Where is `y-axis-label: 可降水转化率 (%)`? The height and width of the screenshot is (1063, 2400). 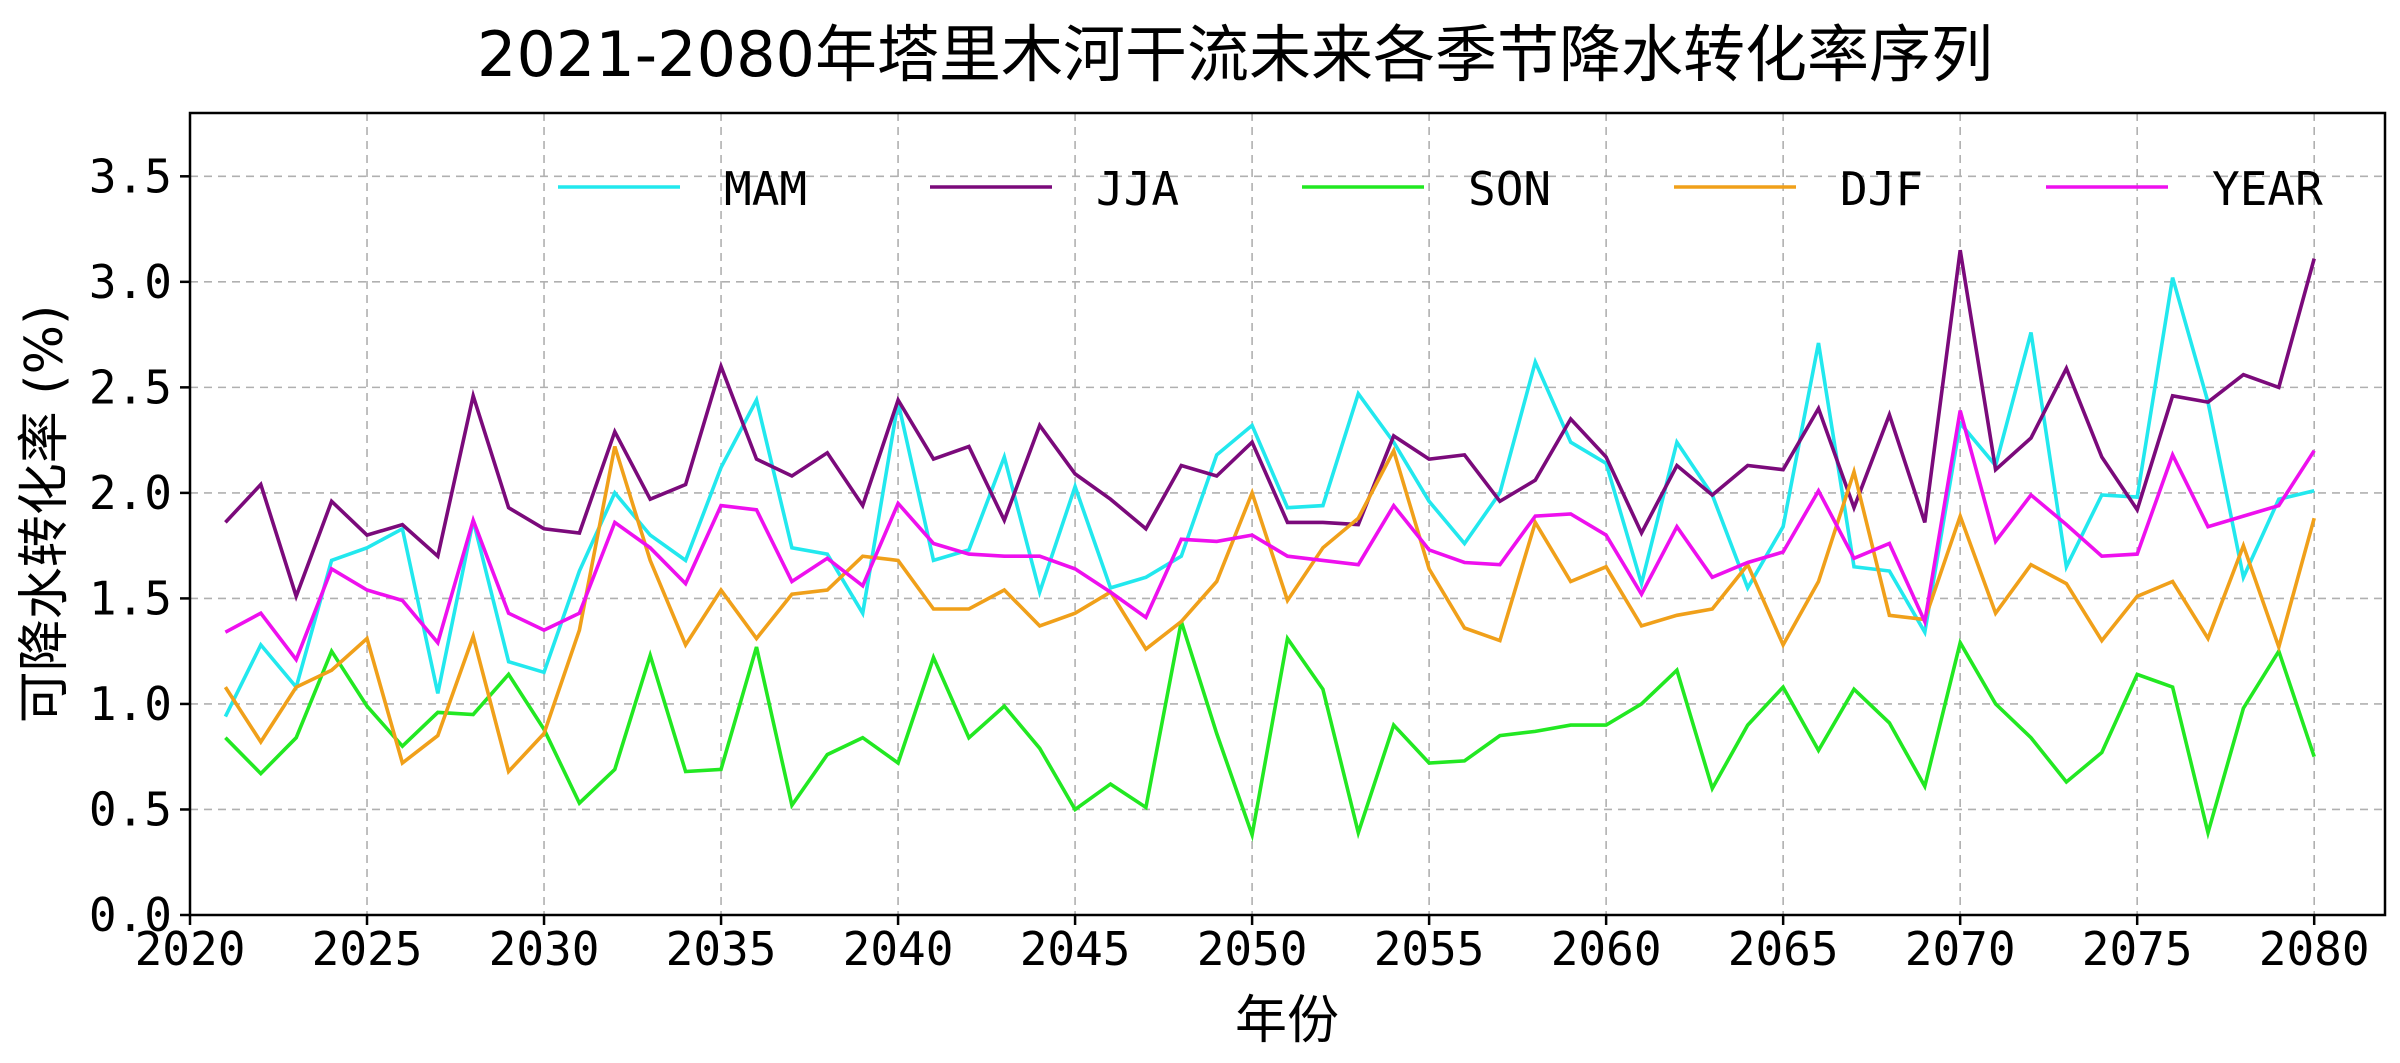
y-axis-label: 可降水转化率 (%) is located at coordinates (45, 514).